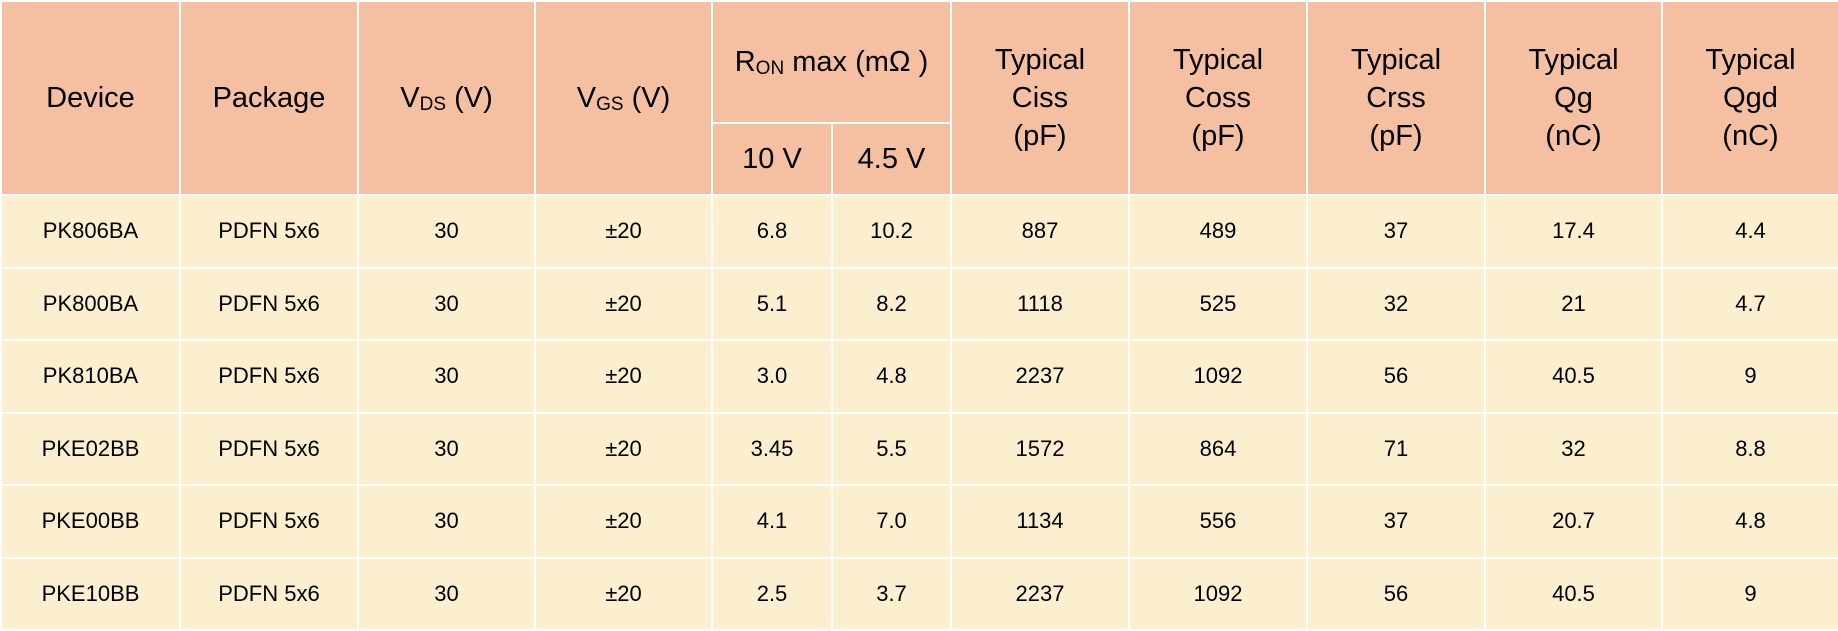 Image resolution: width=1838 pixels, height=631 pixels. I want to click on header-ciss: Typical Ciss (pF), so click(1040, 98).